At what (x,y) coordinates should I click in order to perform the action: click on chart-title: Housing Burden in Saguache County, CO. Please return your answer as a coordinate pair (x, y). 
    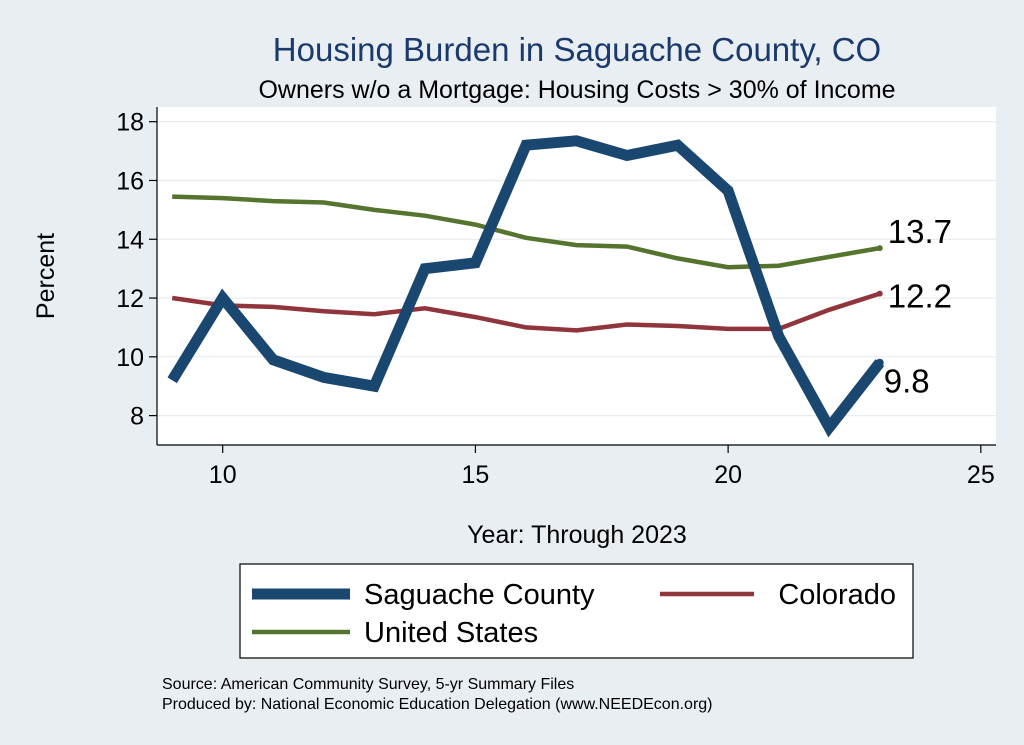
    Looking at the image, I should click on (577, 49).